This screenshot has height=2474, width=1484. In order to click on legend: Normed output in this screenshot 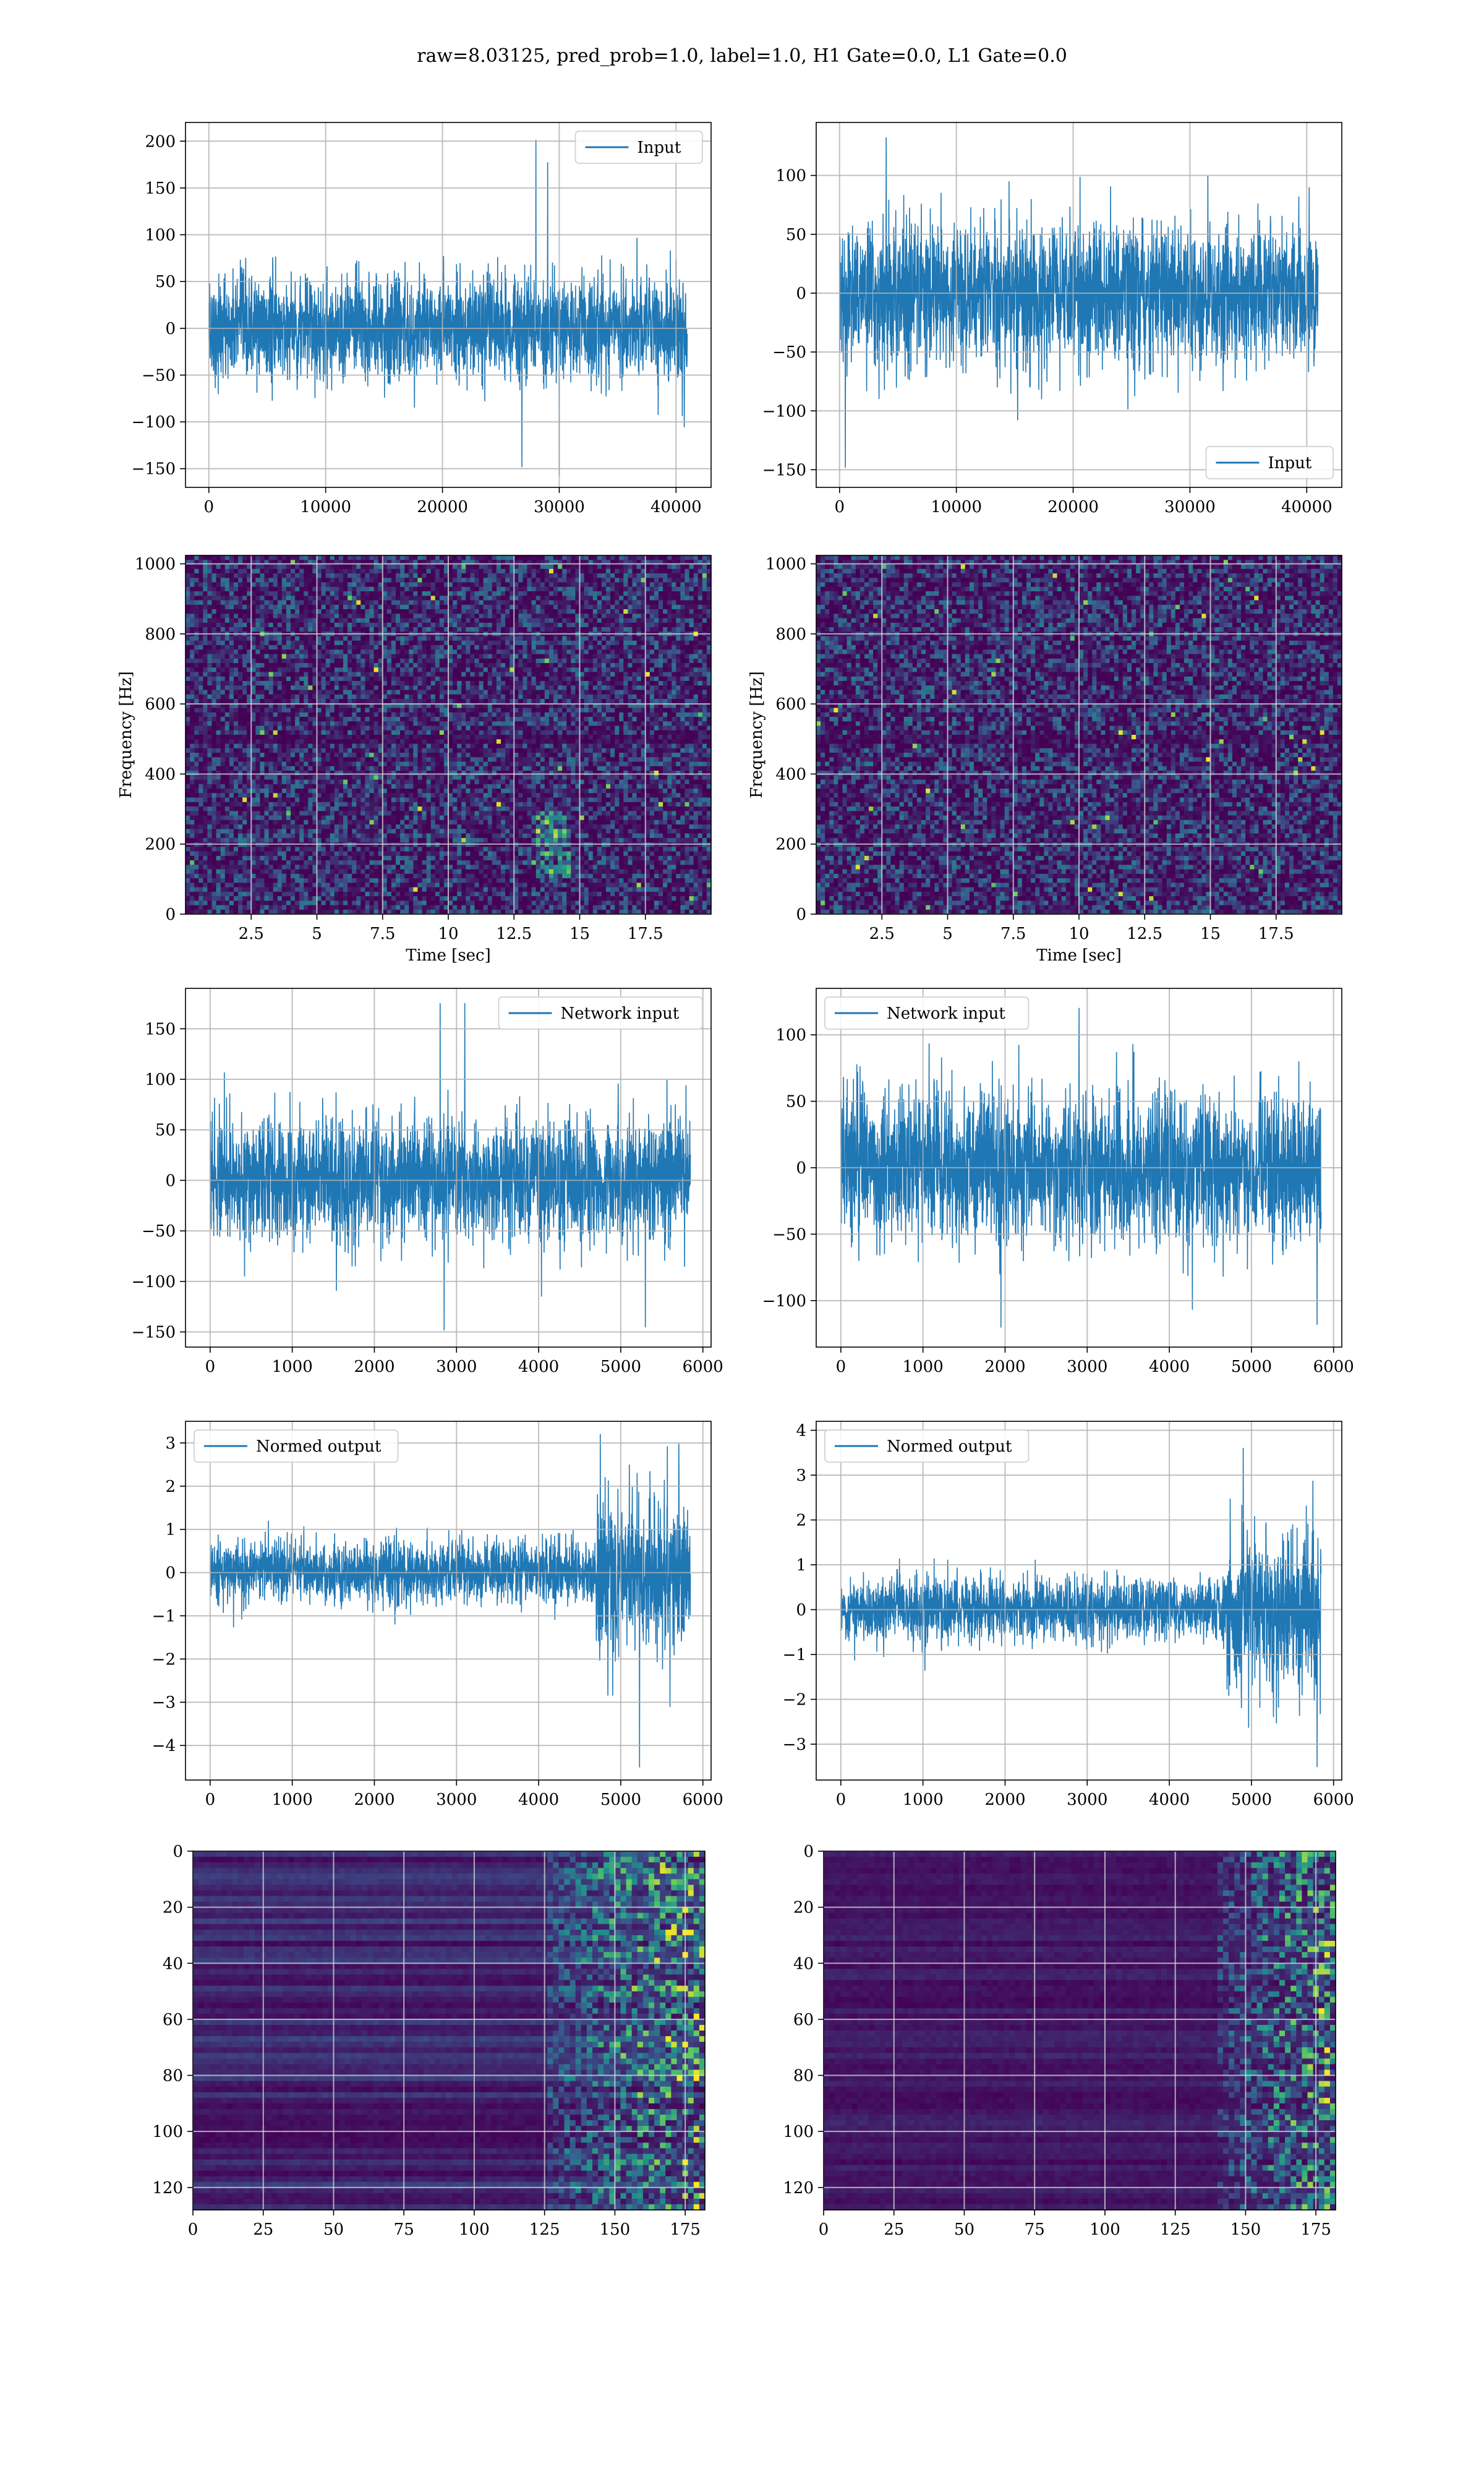, I will do `click(927, 1446)`.